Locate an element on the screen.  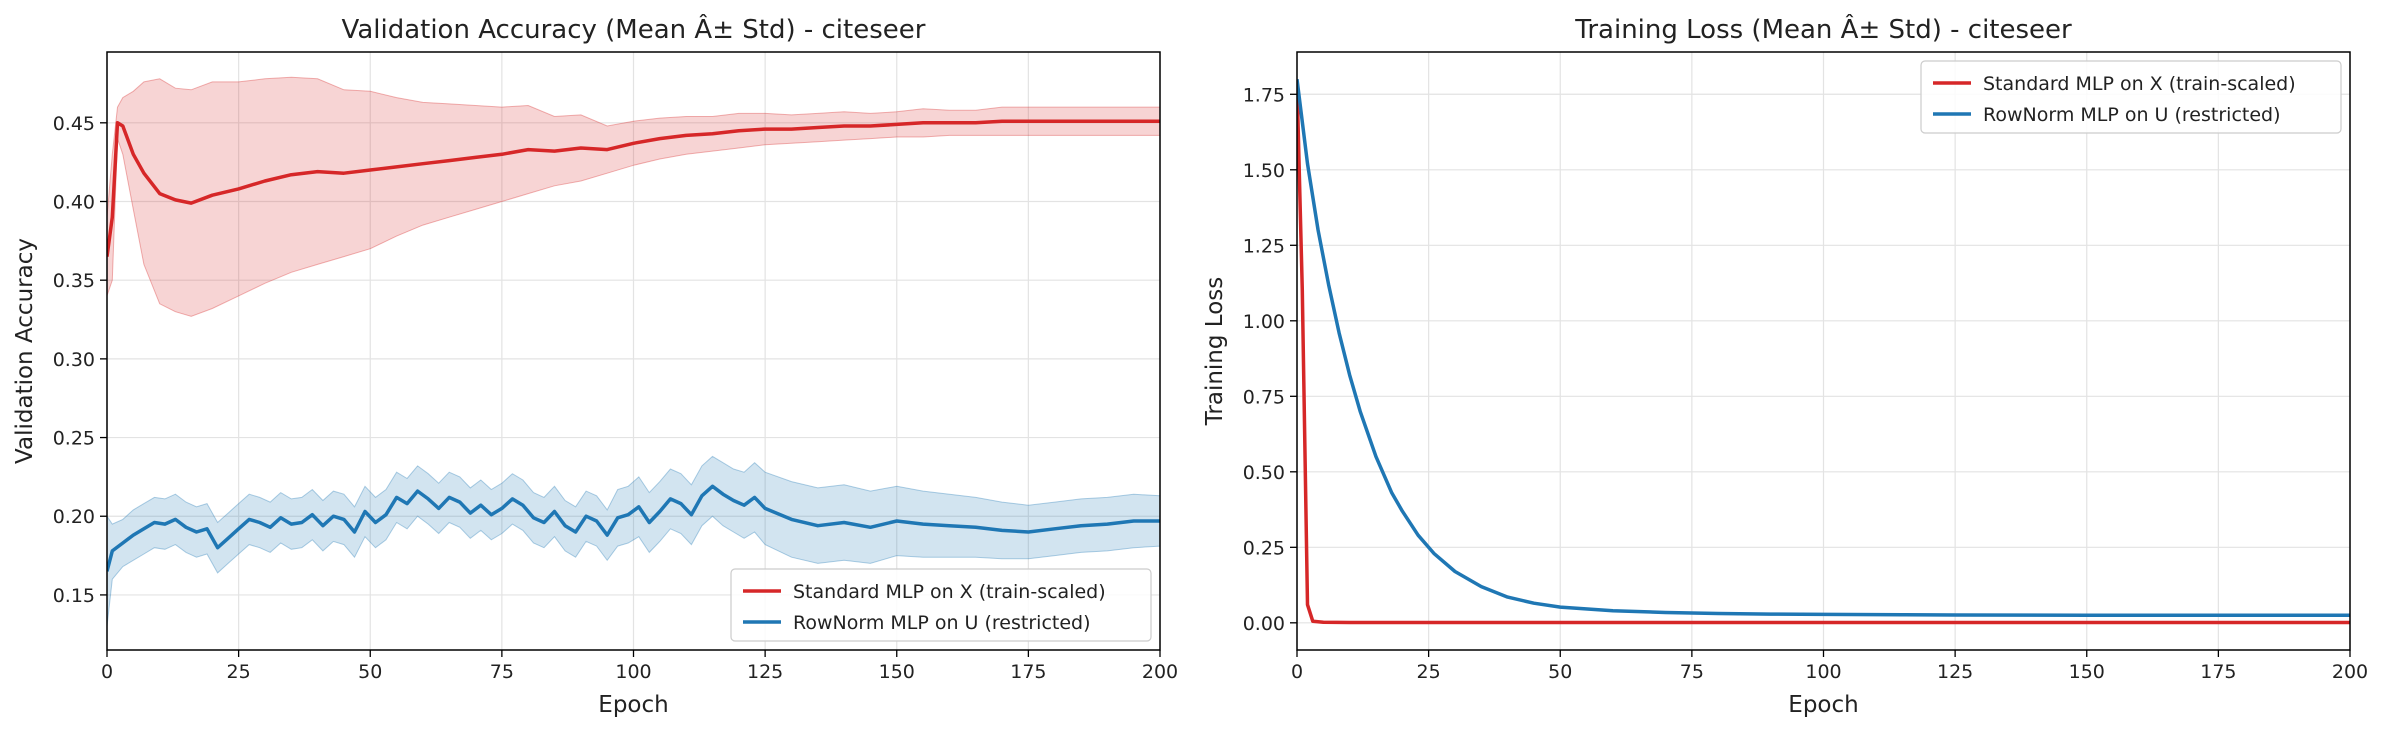
y-tick-label: 1.25 is located at coordinates (1264, 246).